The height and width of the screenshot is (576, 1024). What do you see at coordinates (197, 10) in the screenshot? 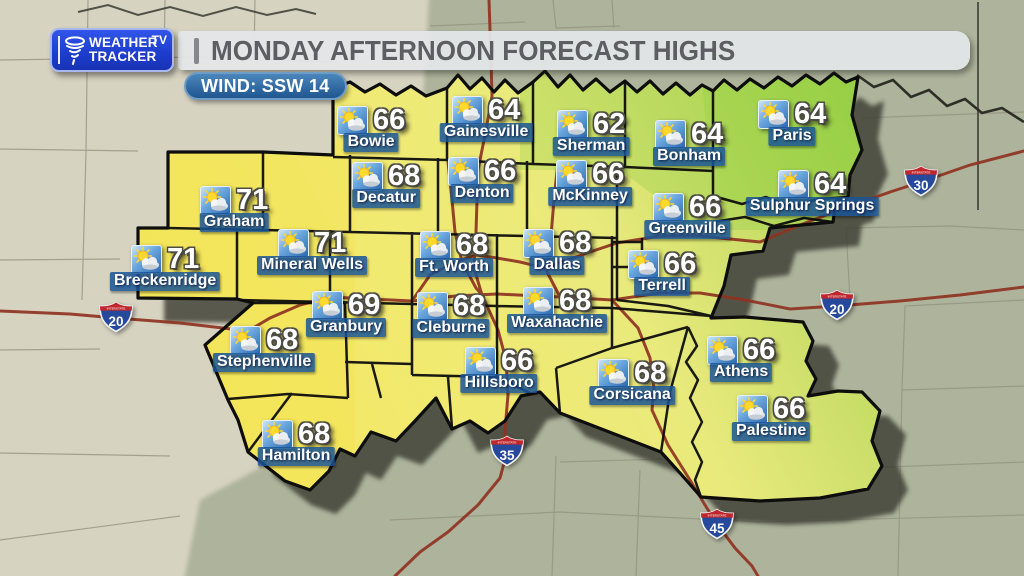
I see `red-river-west` at bounding box center [197, 10].